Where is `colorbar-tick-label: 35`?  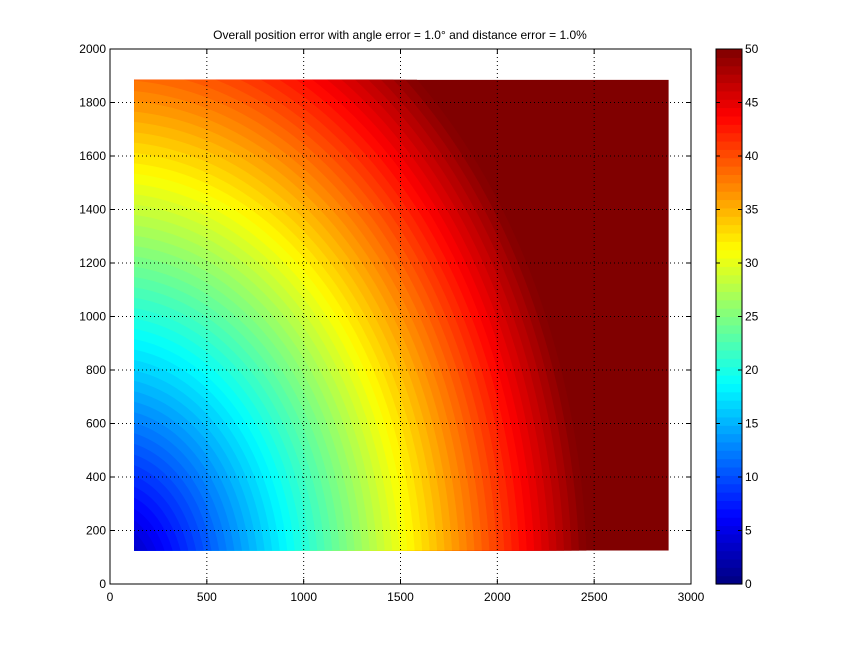 colorbar-tick-label: 35 is located at coordinates (752, 210).